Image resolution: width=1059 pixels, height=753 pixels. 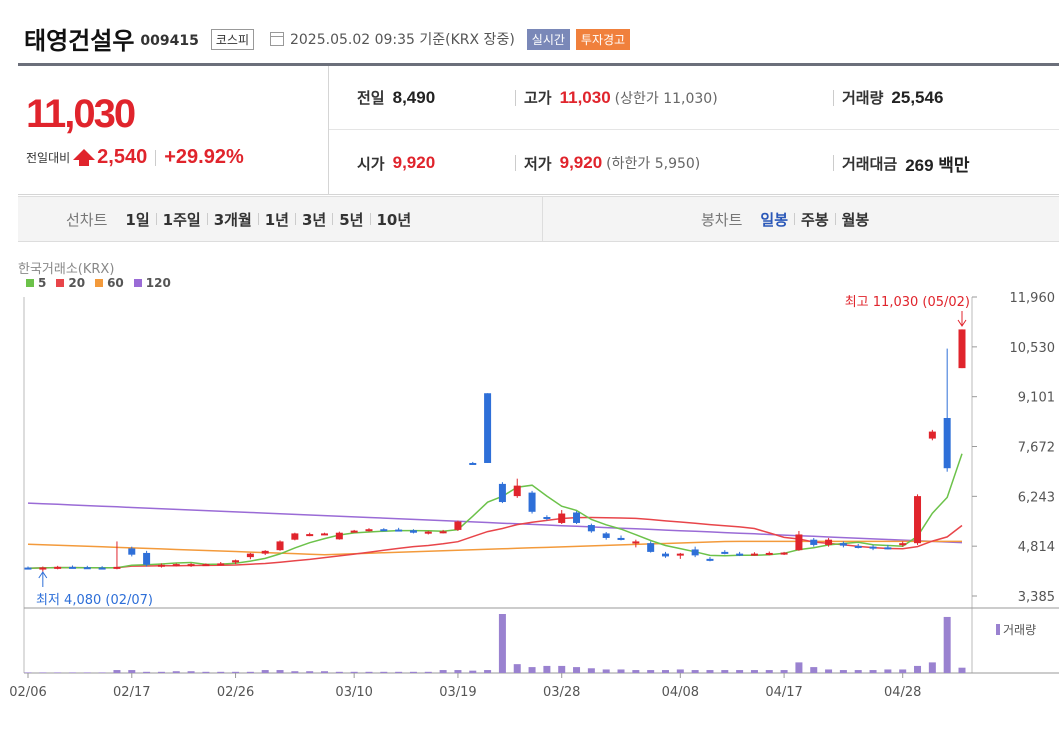 What do you see at coordinates (66, 269) in the screenshot?
I see `chart-source: 한국거래소(KRX)` at bounding box center [66, 269].